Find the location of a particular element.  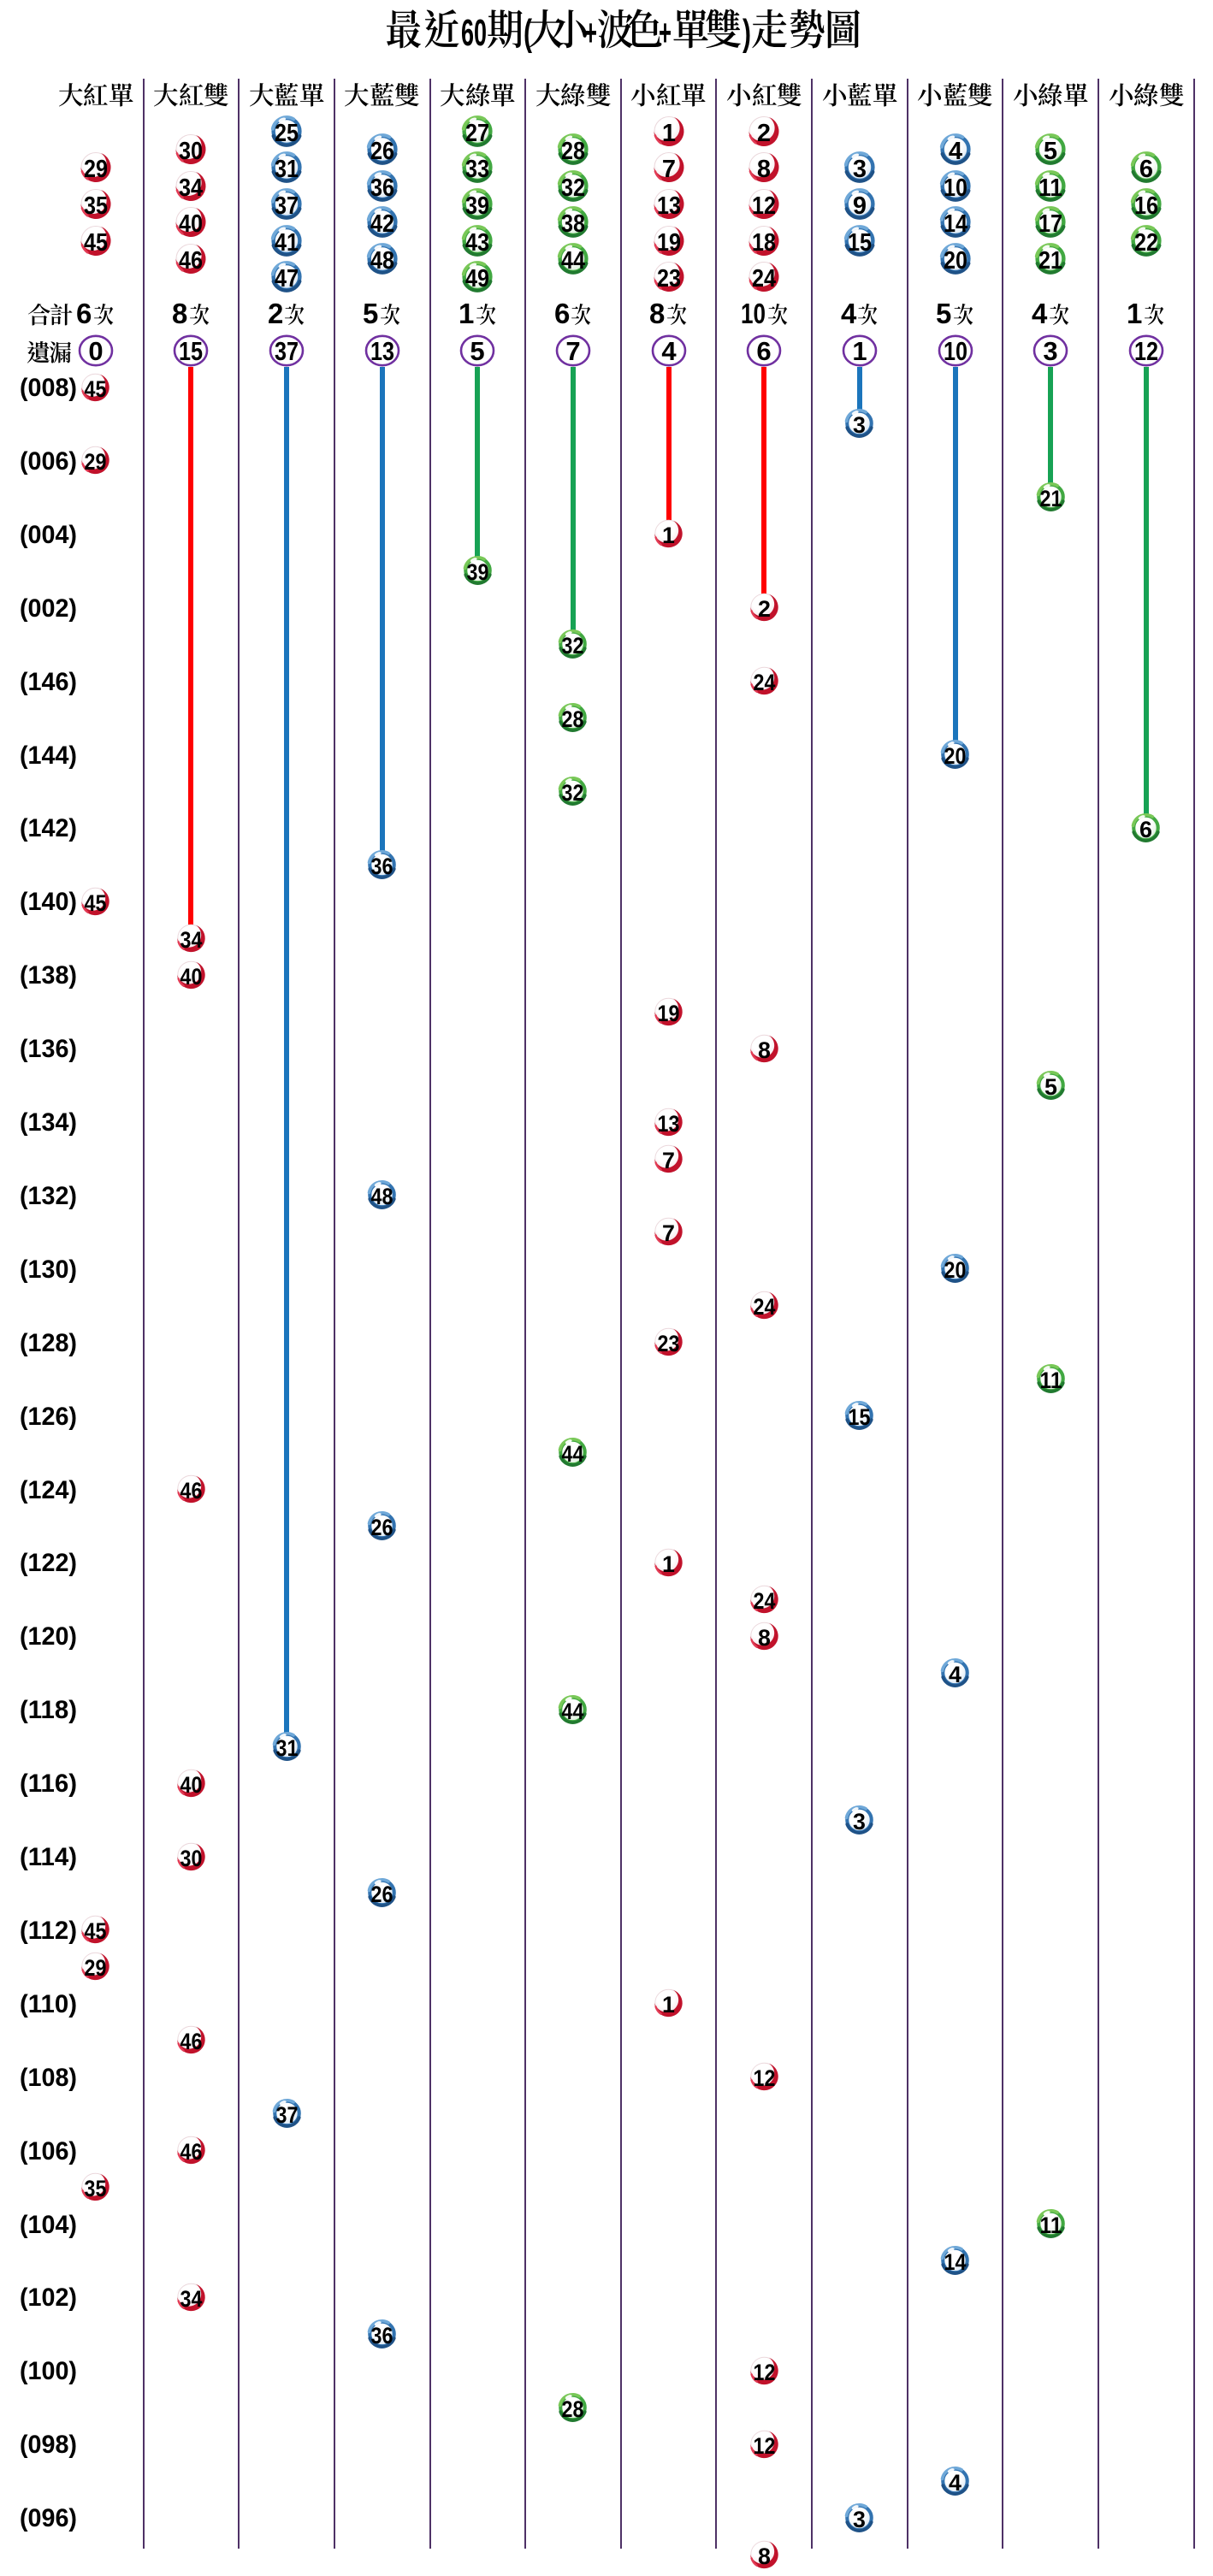

svg-text: 18 is located at coordinates (764, 243).